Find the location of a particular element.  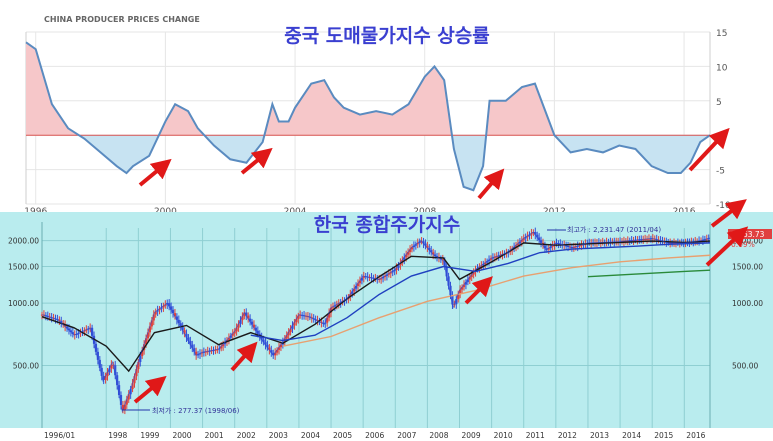

bottom-x-tick-label: 2007 is located at coordinates (406, 435).